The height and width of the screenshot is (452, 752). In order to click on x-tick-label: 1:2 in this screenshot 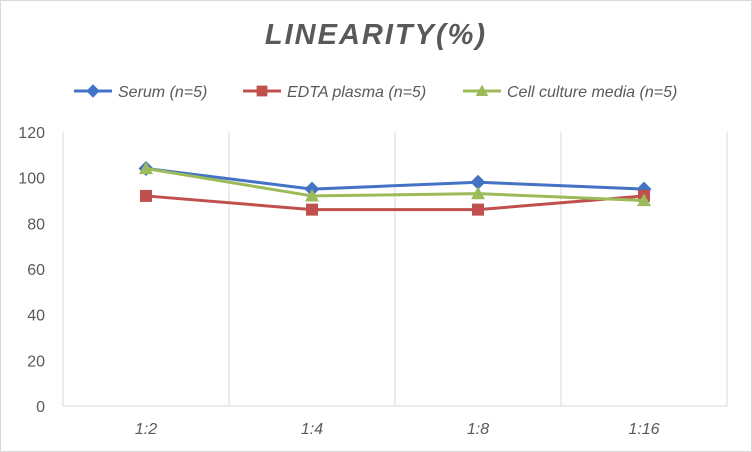, I will do `click(146, 429)`.